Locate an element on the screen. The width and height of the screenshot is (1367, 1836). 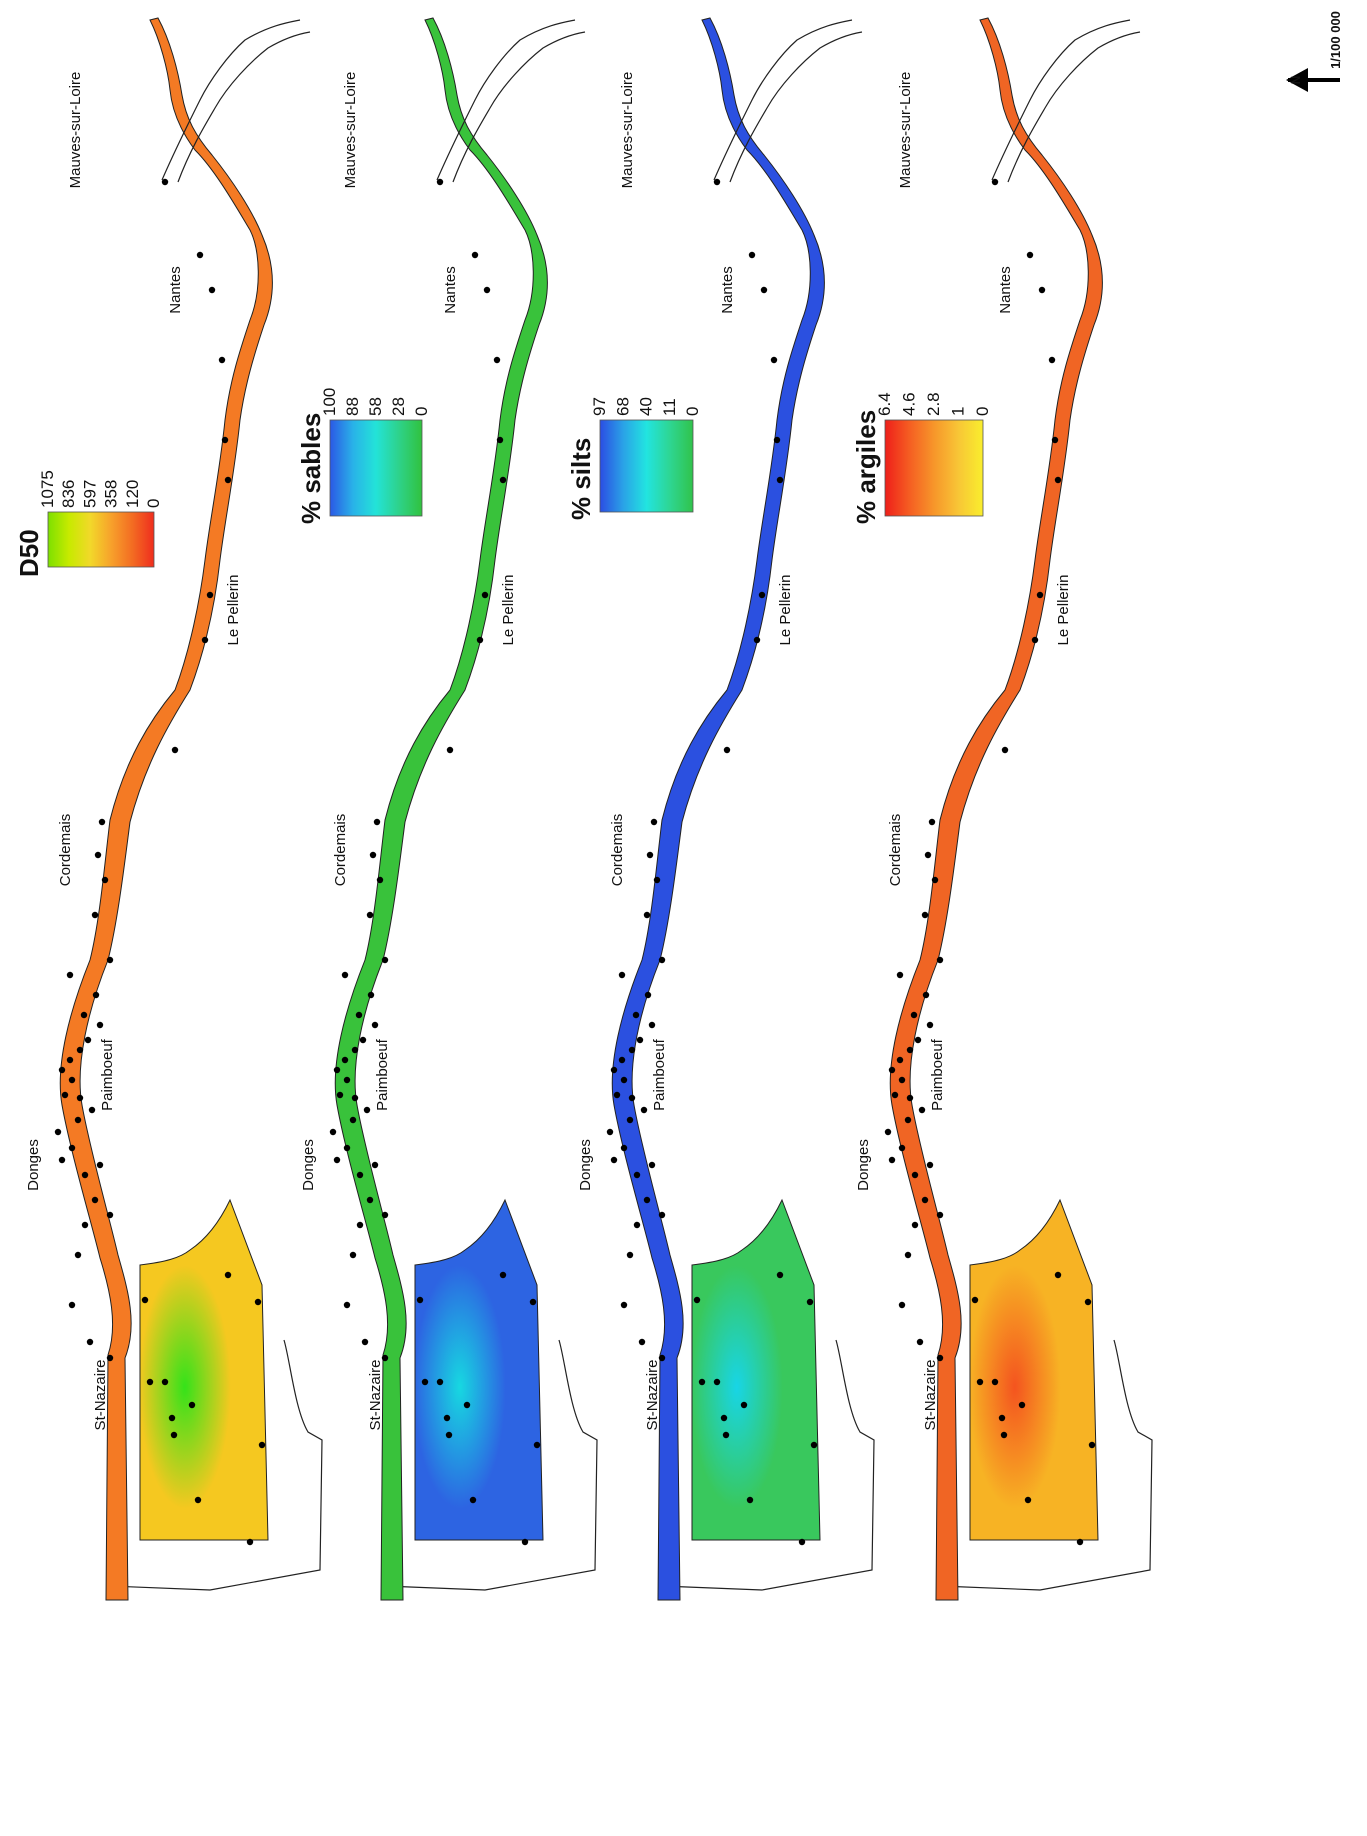
legend-tick: 4.6 is located at coordinates (909, 404).